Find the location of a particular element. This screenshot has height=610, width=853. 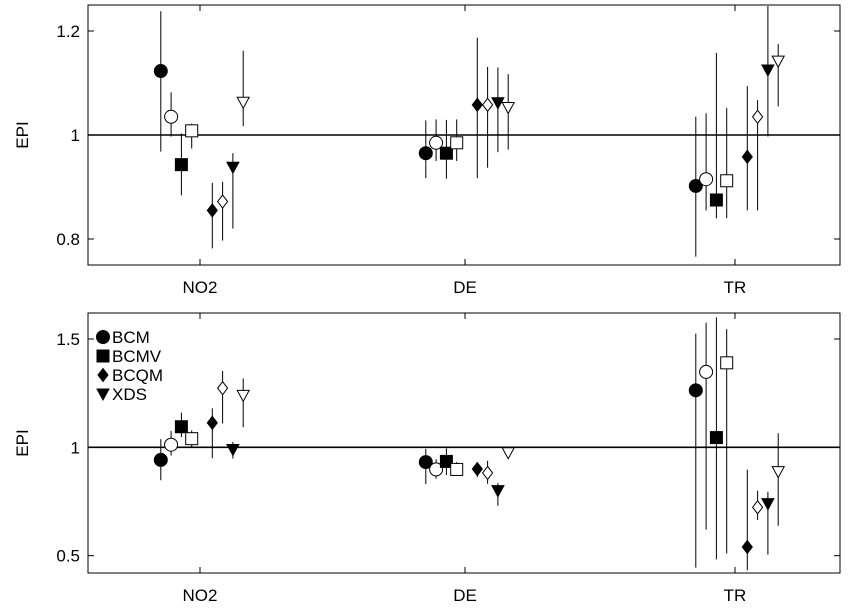

y-tick-label: 0.5 is located at coordinates (68, 556).